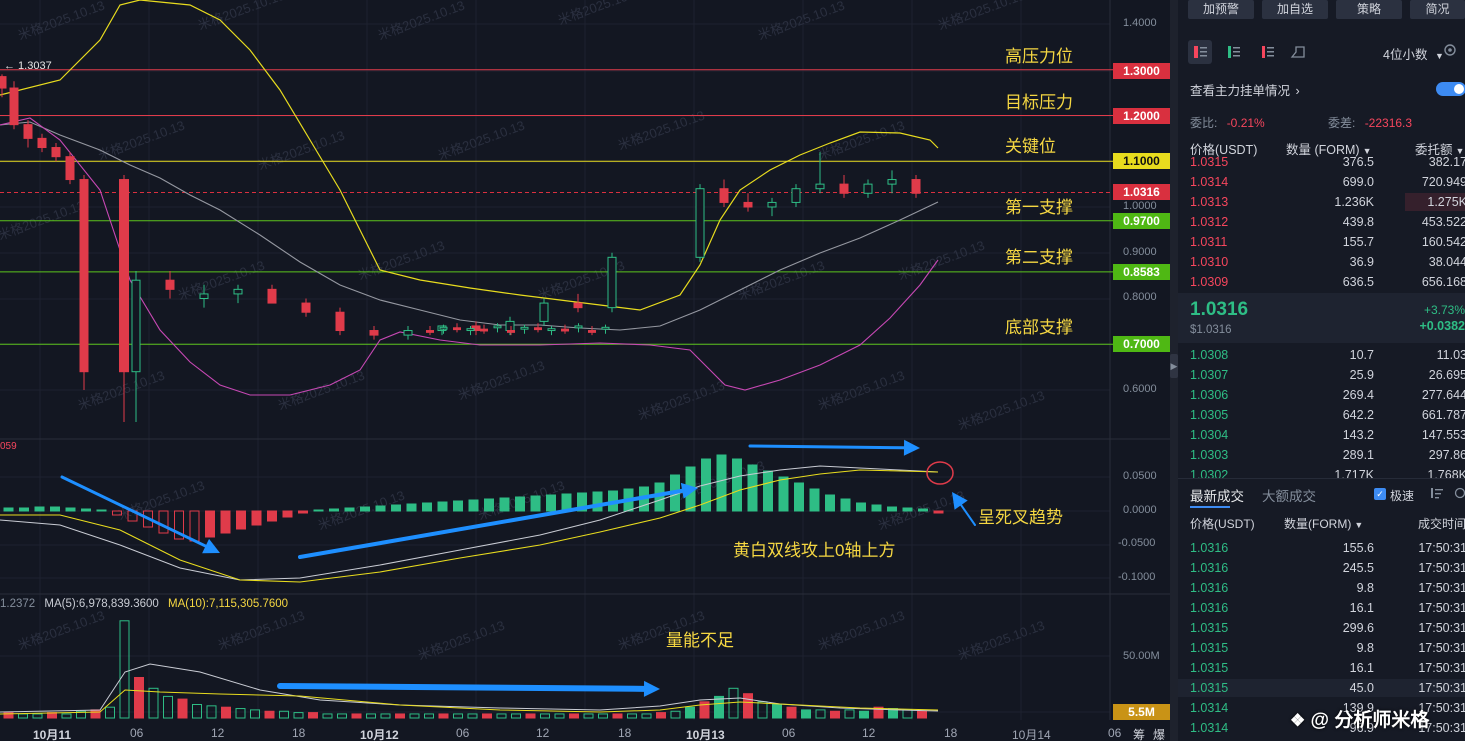 The image size is (1465, 741). Describe the element at coordinates (1039, 327) in the screenshot. I see `level-label-bottom-support: 底部支撑` at that location.